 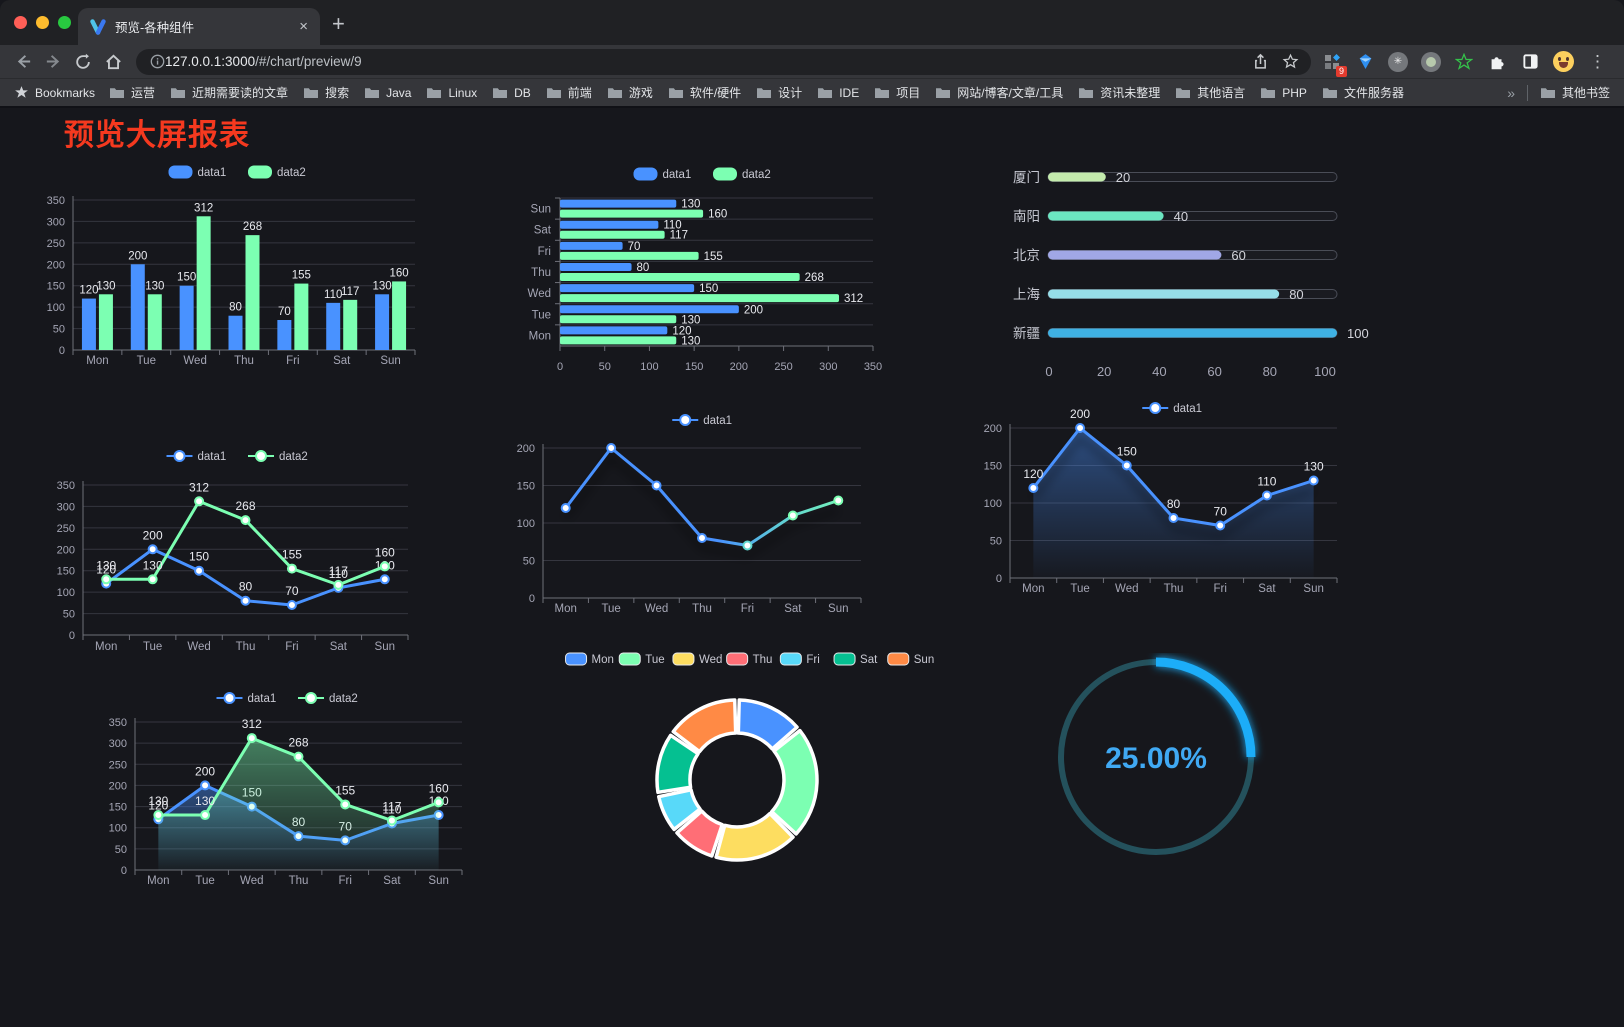 I want to click on bookmark-folder-13: 资讯未整理, so click(x=1119, y=92).